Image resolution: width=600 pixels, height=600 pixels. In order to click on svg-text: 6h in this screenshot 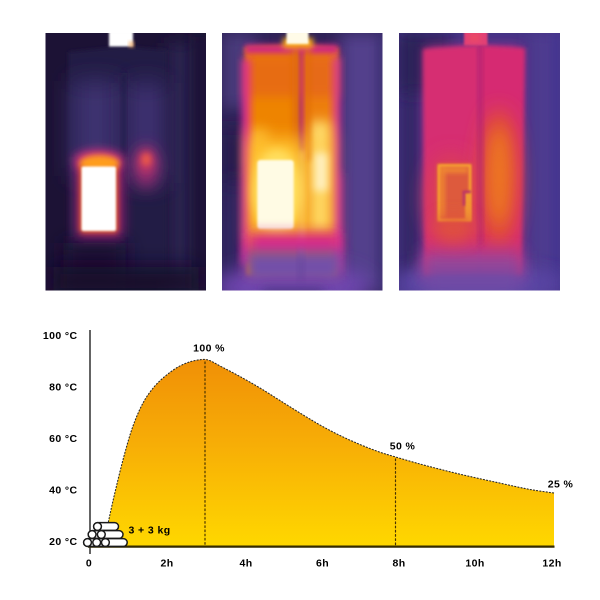, I will do `click(322, 564)`.